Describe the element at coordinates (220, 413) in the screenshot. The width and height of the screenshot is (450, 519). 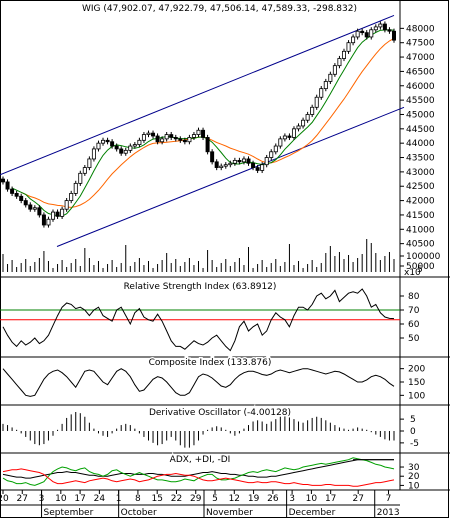
I see `derivative-title: Derivative Oscillator (-4.00128)` at that location.